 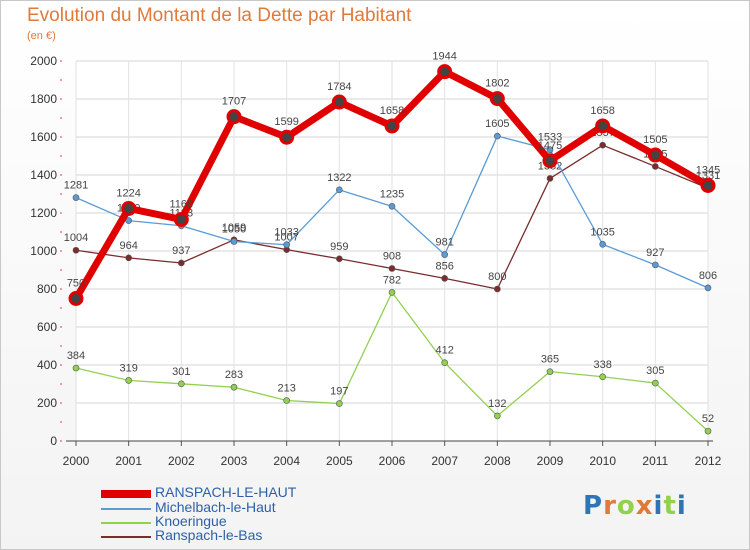 I want to click on y-tick-label: 400, so click(x=47, y=365).